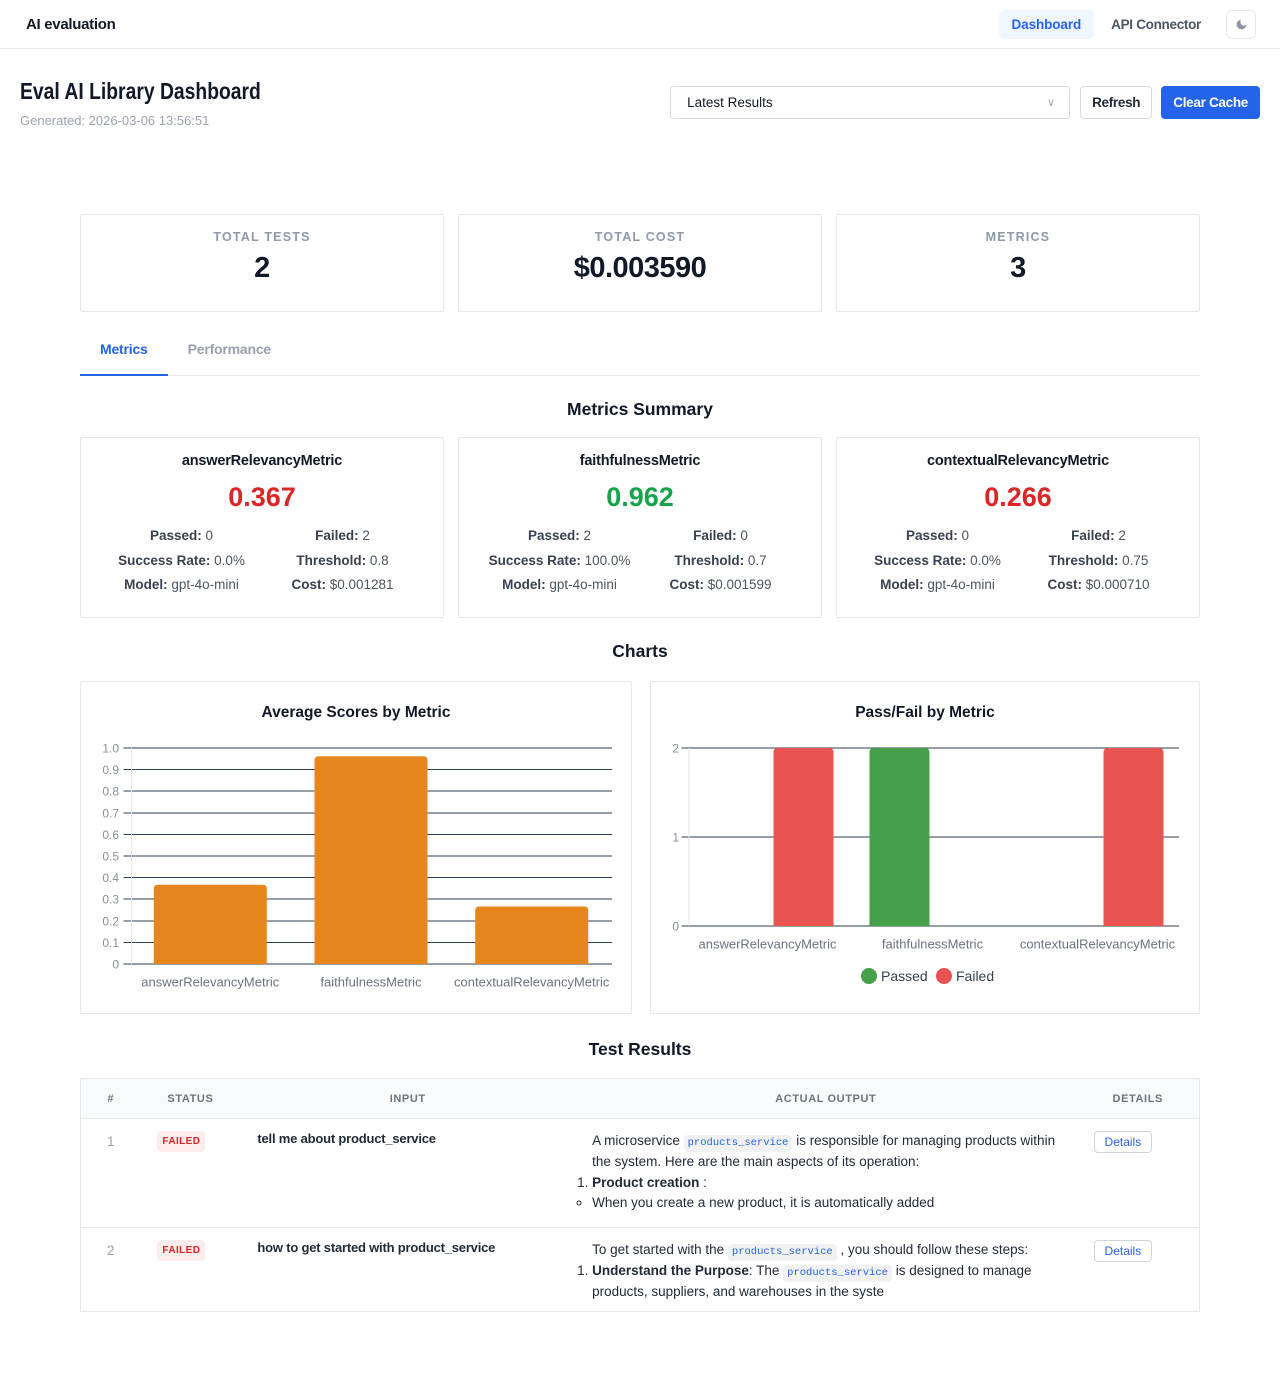 The width and height of the screenshot is (1280, 1396). I want to click on svg-text: Passed, so click(904, 976).